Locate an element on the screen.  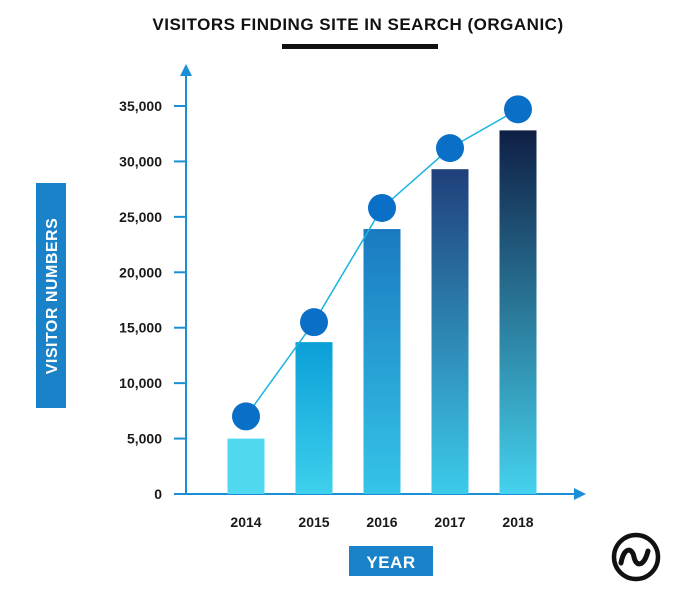
bar-2017 is located at coordinates (450, 331).